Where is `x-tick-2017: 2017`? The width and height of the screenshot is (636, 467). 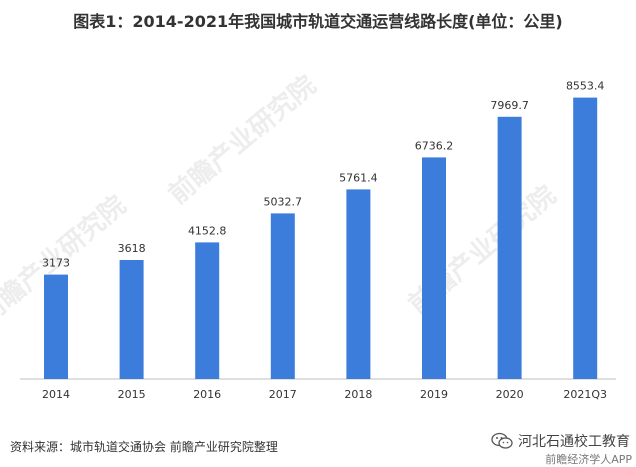 x-tick-2017: 2017 is located at coordinates (283, 394).